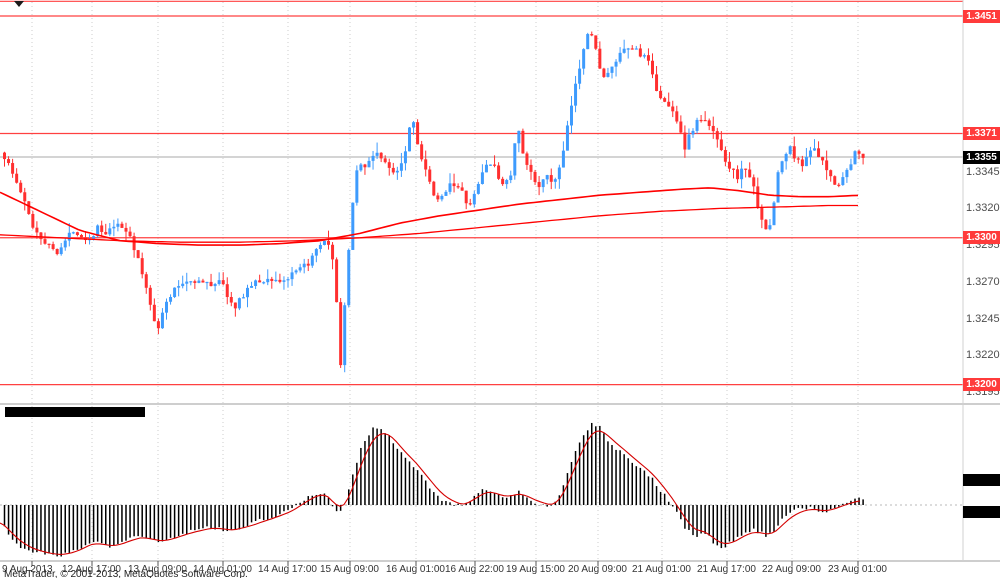  What do you see at coordinates (429, 223) in the screenshot?
I see `ma-slow-line` at bounding box center [429, 223].